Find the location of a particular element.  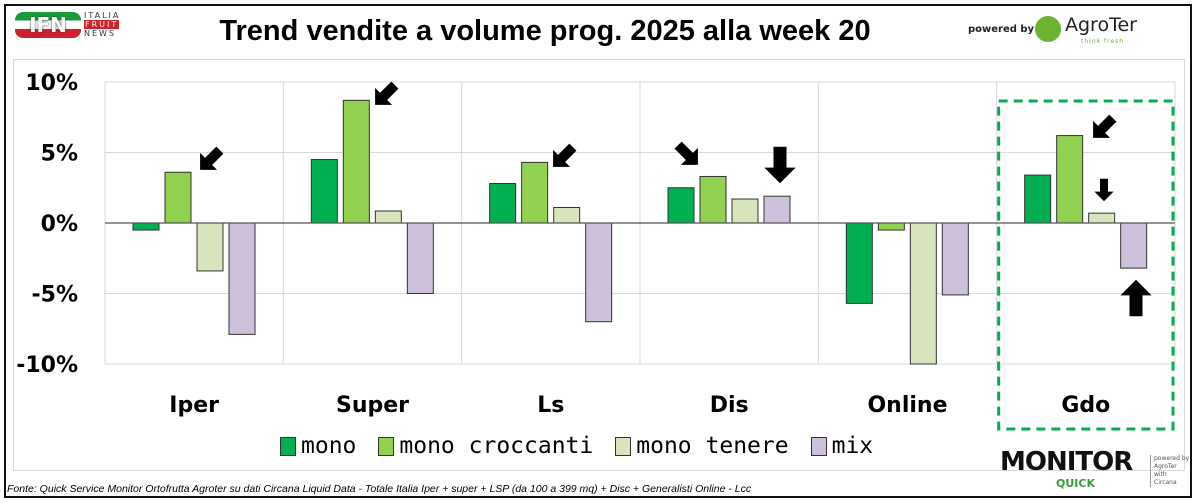

powered-by: powered by is located at coordinates (1001, 29).